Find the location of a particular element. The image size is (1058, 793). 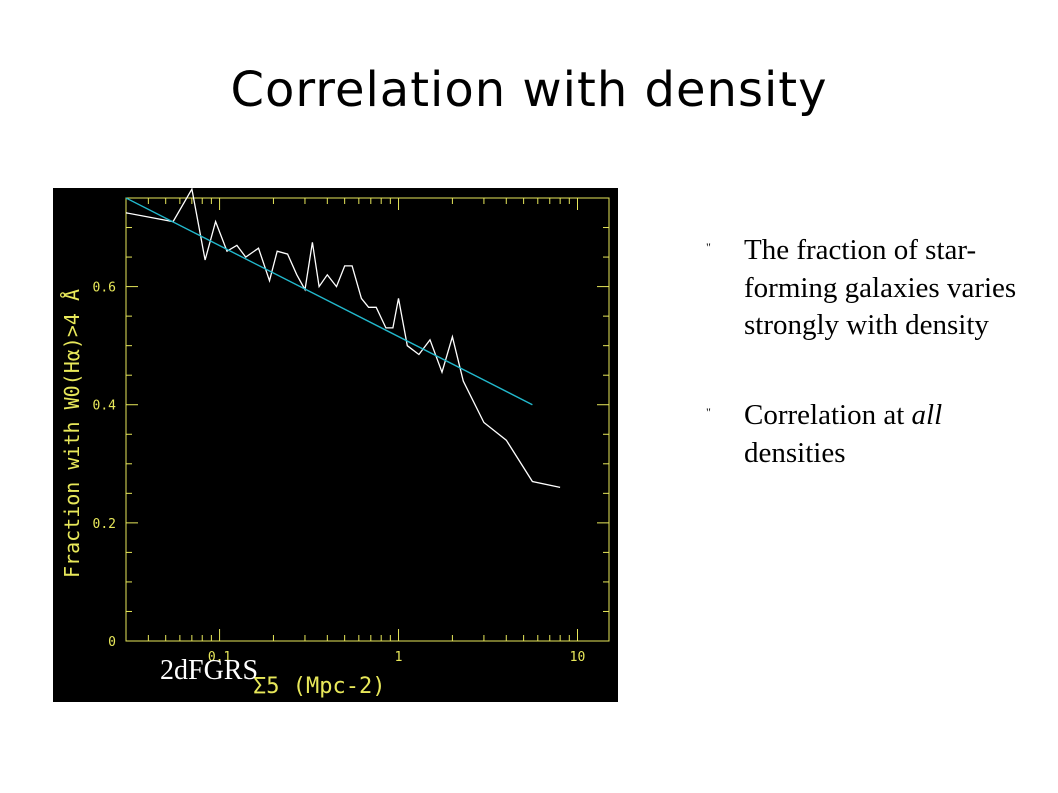

x-axis-label: Σ5 (Mpc-2) is located at coordinates (319, 686).